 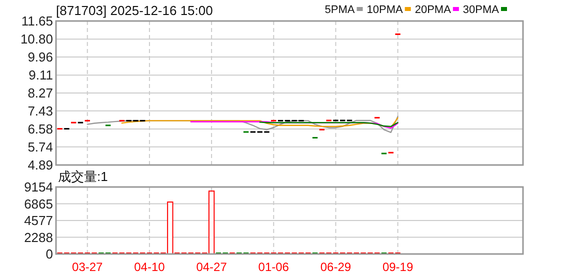 What do you see at coordinates (38, 187) in the screenshot?
I see `y-tick-label: 9154` at bounding box center [38, 187].